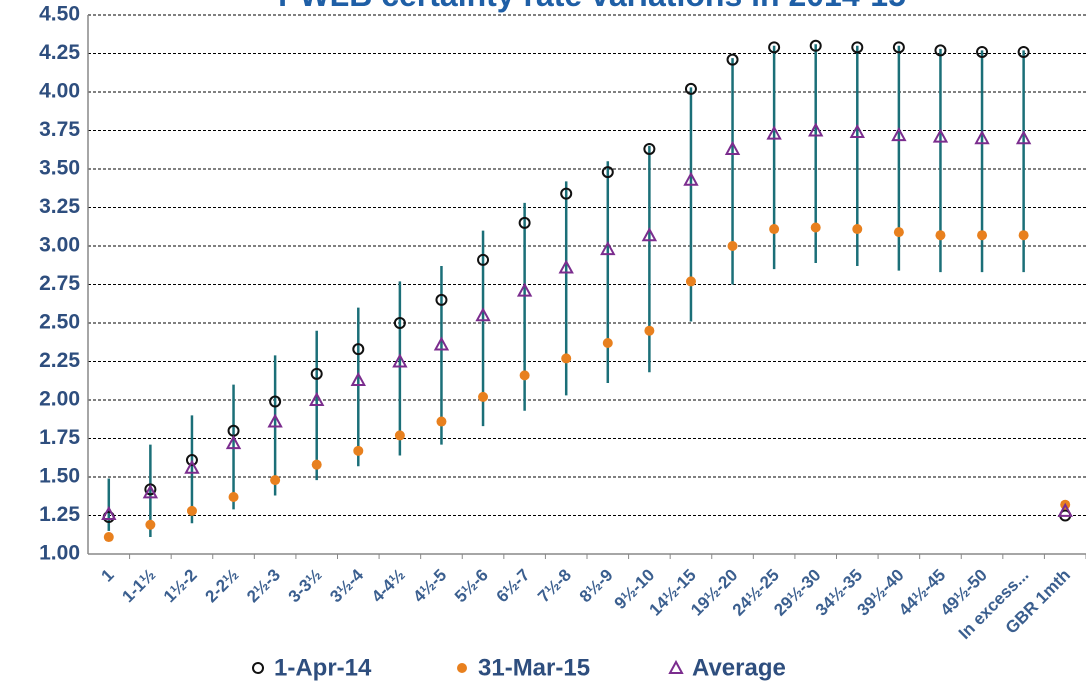 The width and height of the screenshot is (1086, 690). What do you see at coordinates (59, 553) in the screenshot?
I see `y-tick-label: 1.00` at bounding box center [59, 553].